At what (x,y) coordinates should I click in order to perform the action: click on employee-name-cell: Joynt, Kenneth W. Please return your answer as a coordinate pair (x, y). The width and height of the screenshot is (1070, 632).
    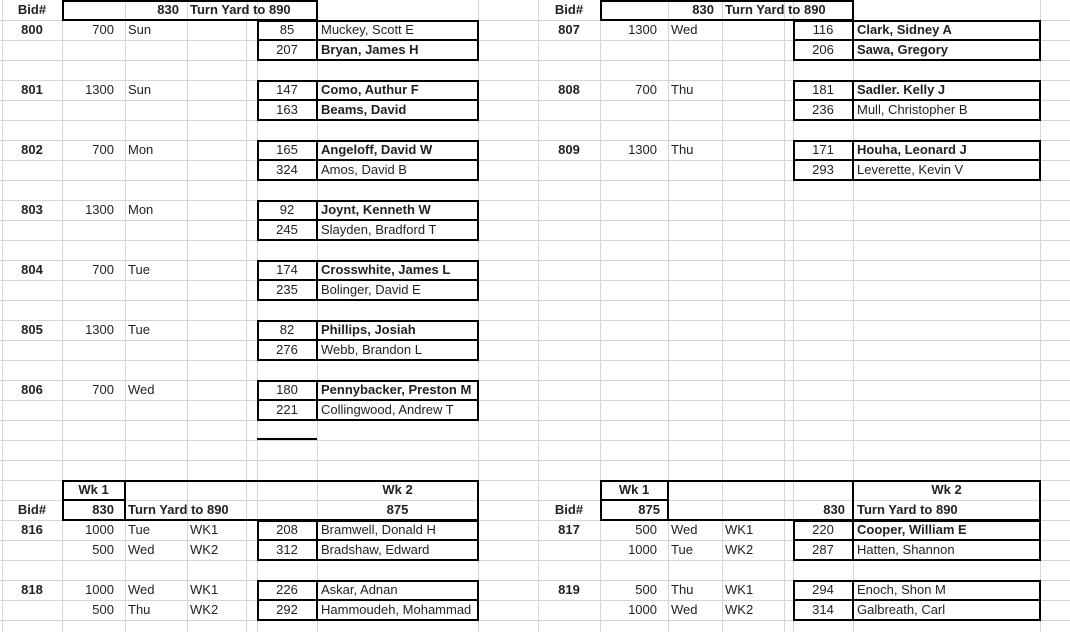
    Looking at the image, I should click on (376, 209).